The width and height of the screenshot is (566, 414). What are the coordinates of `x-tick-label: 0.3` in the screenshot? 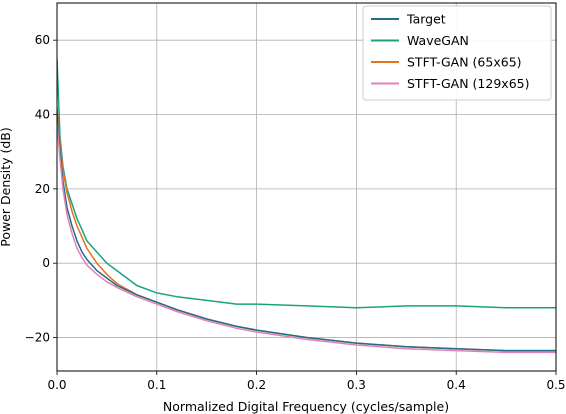 It's located at (356, 385).